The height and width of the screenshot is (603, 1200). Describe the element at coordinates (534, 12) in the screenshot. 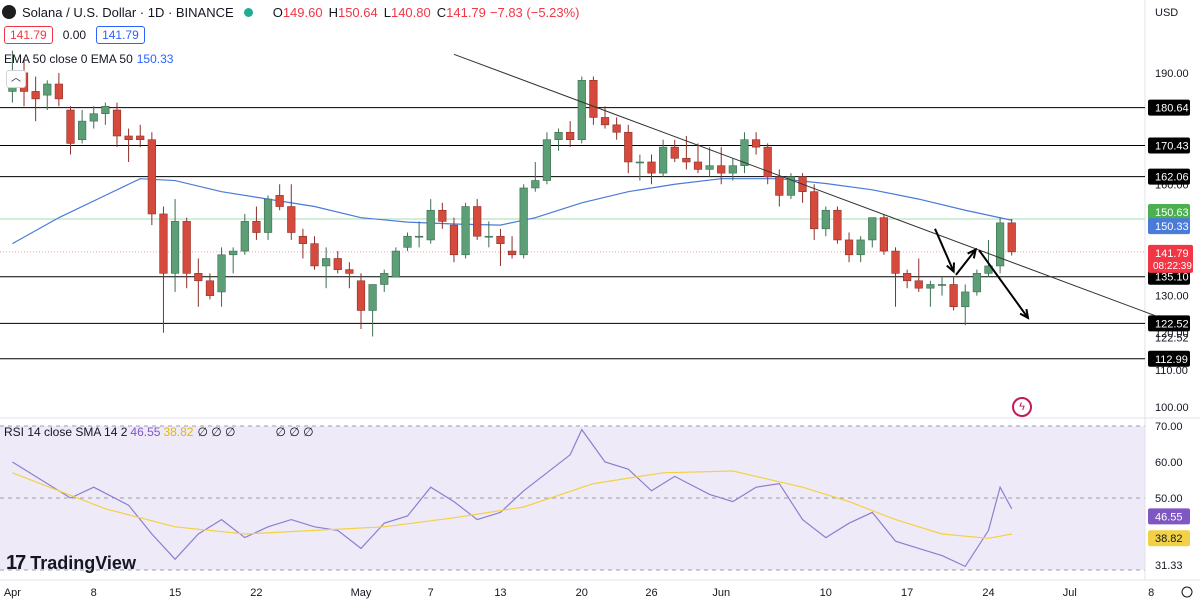

I see `change-value: −7.83 (−5.23%)` at that location.